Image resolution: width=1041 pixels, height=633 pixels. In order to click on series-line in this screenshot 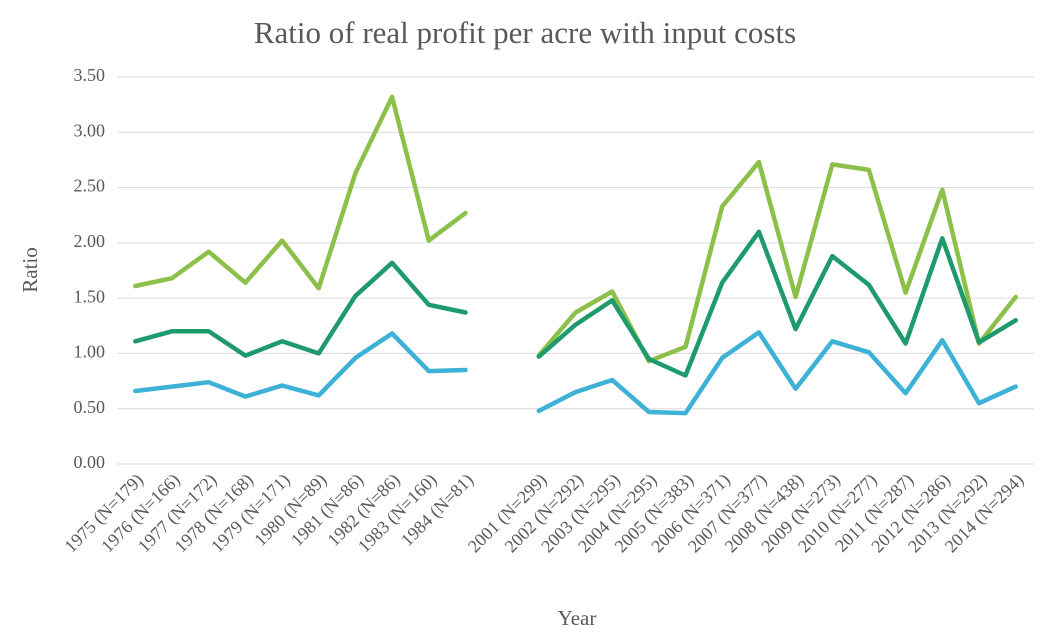, I will do `click(575, 373)`.